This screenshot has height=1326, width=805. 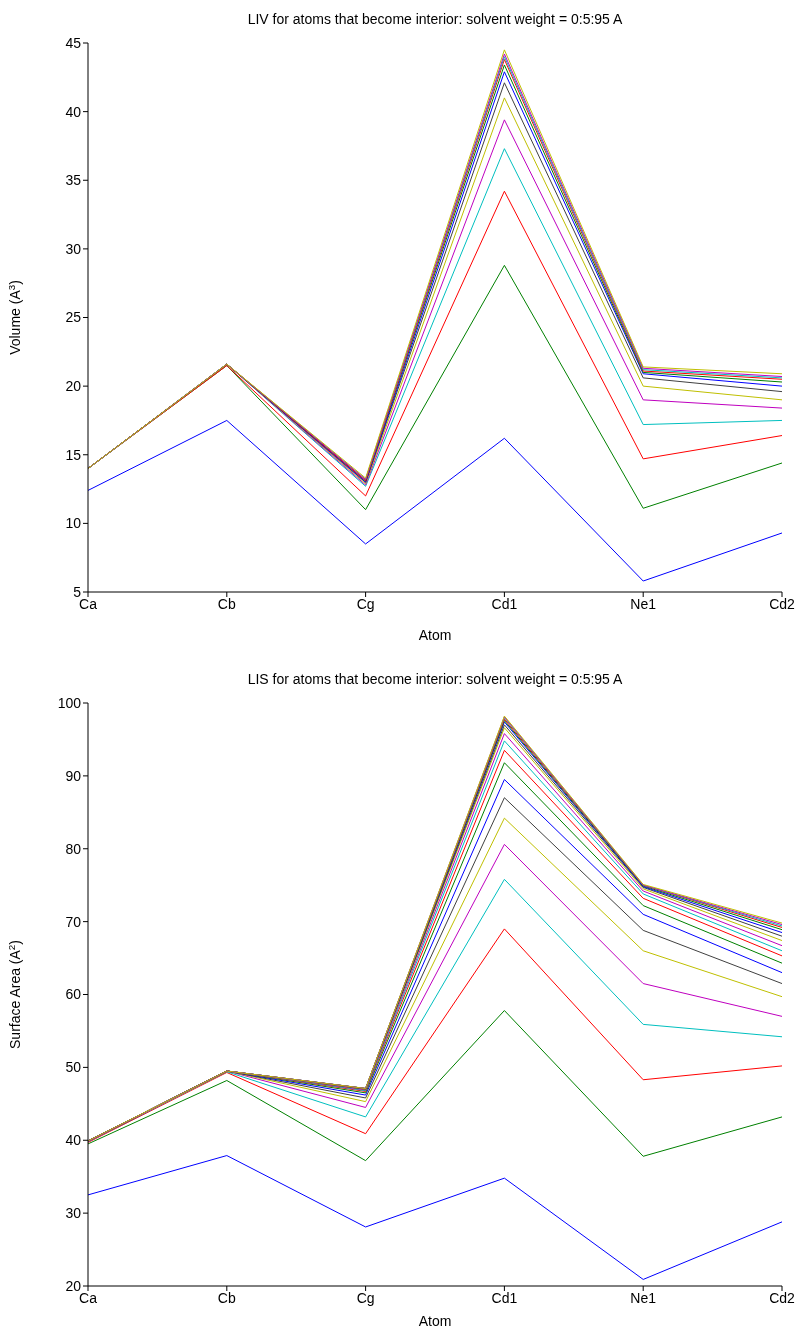 What do you see at coordinates (73, 921) in the screenshot?
I see `y-tick-label: 70` at bounding box center [73, 921].